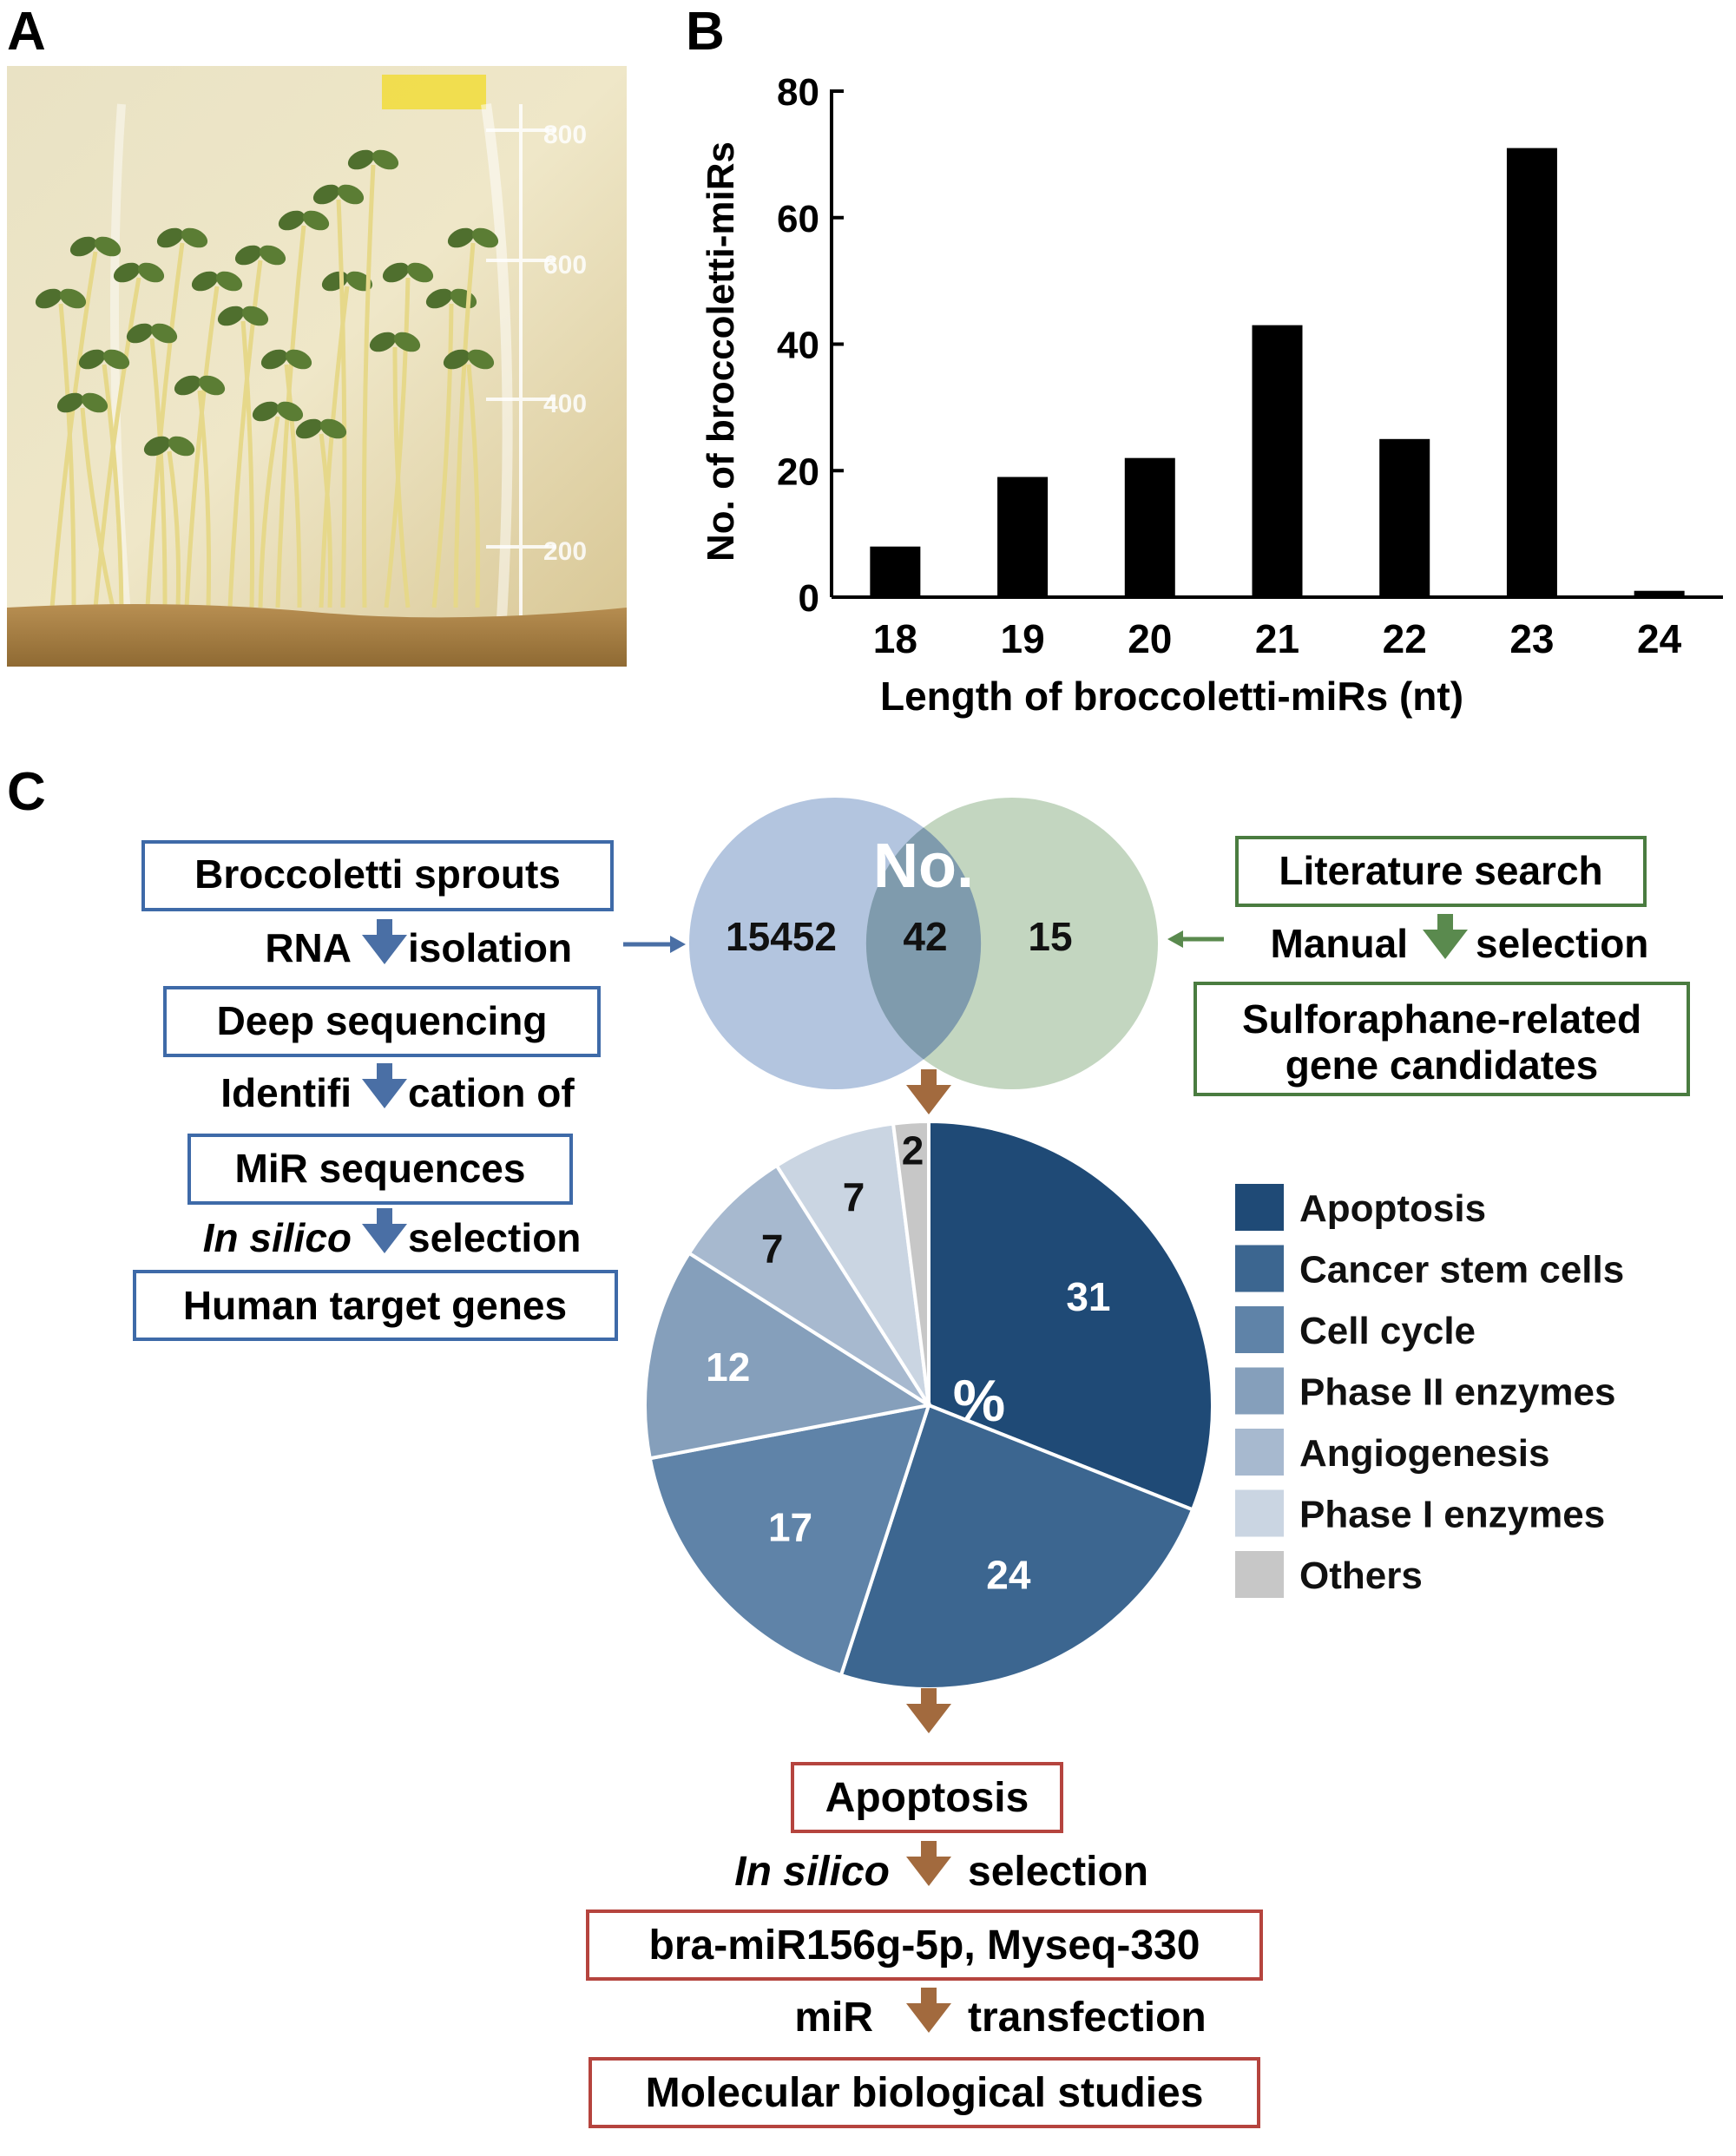 This screenshot has width=1736, height=2156. What do you see at coordinates (1259, 1574) in the screenshot?
I see `legend-swatch-others` at bounding box center [1259, 1574].